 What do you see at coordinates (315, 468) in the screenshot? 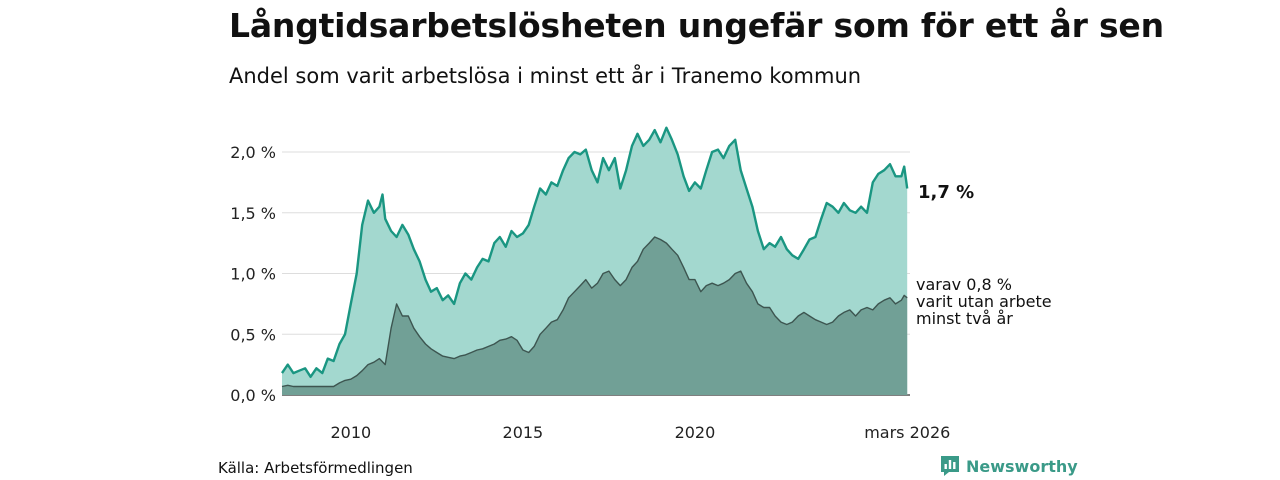
I see `source-note: Källa: Arbetsförmedlingen` at bounding box center [315, 468].